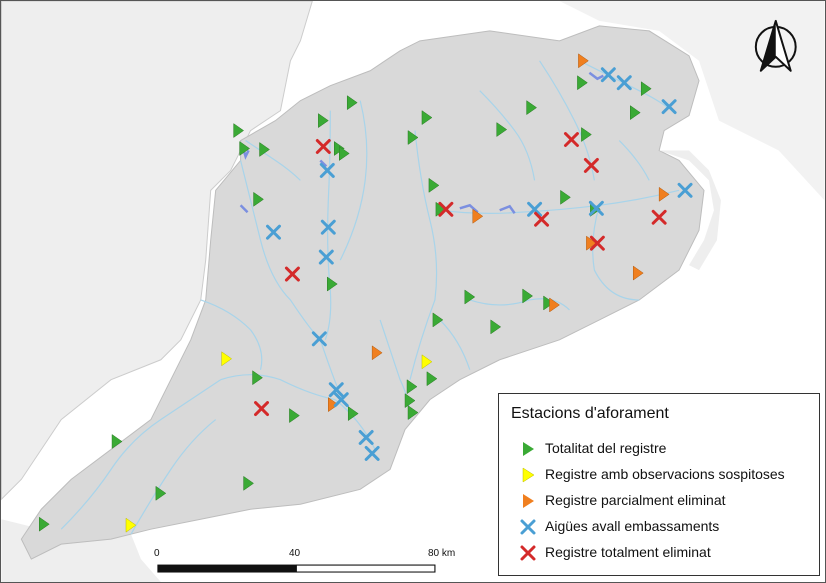 The height and width of the screenshot is (583, 826). Describe the element at coordinates (295, 553) in the screenshot. I see `scale-label-40: 40` at that location.